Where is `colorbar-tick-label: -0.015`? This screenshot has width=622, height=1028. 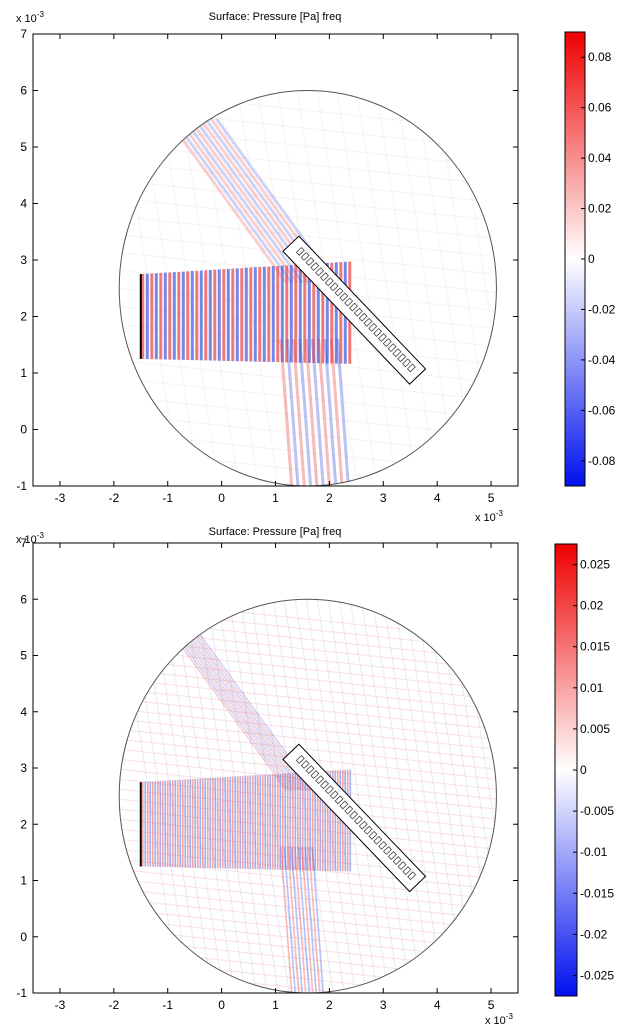 colorbar-tick-label: -0.015 is located at coordinates (597, 893).